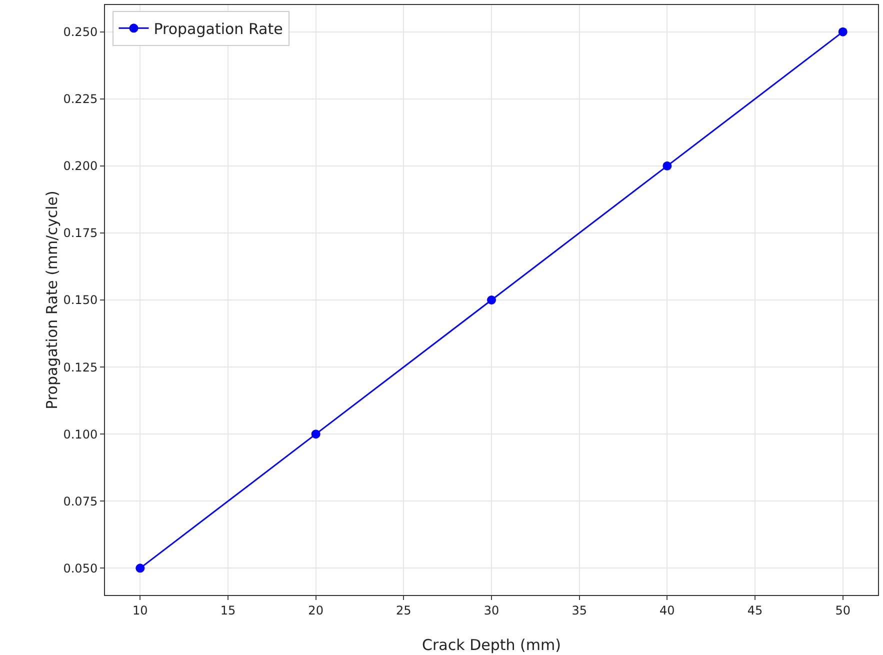 This screenshot has width=883, height=655. I want to click on x-tick-label: 25, so click(404, 610).